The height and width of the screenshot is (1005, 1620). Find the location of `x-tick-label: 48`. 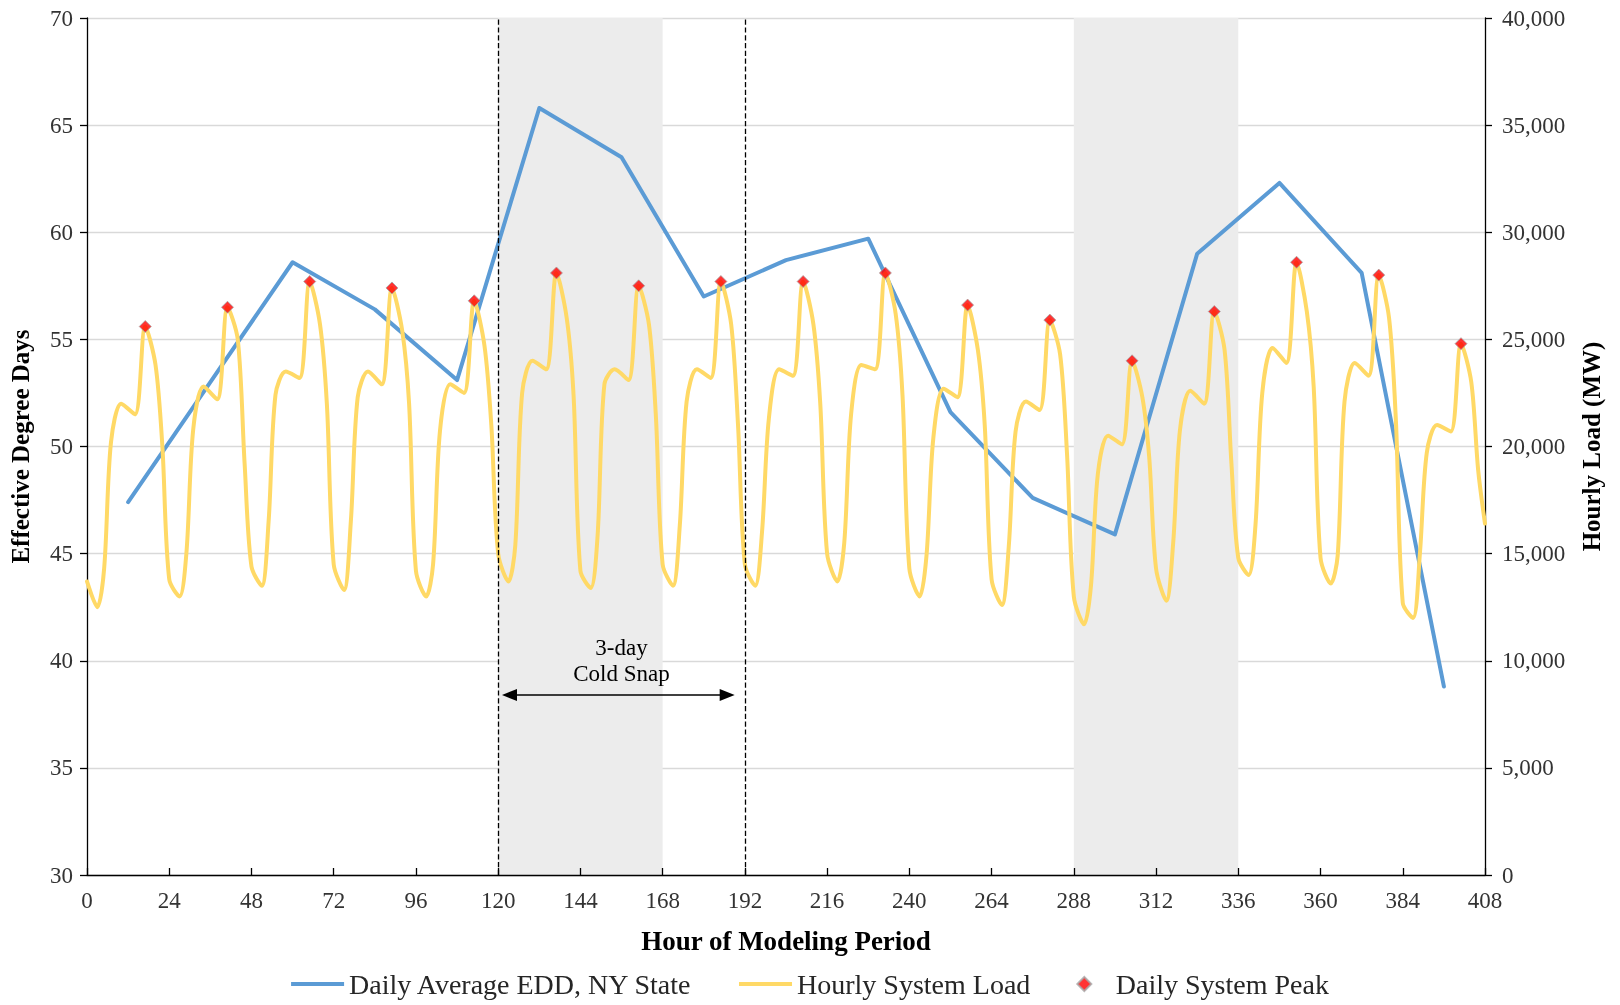

x-tick-label: 48 is located at coordinates (251, 900).